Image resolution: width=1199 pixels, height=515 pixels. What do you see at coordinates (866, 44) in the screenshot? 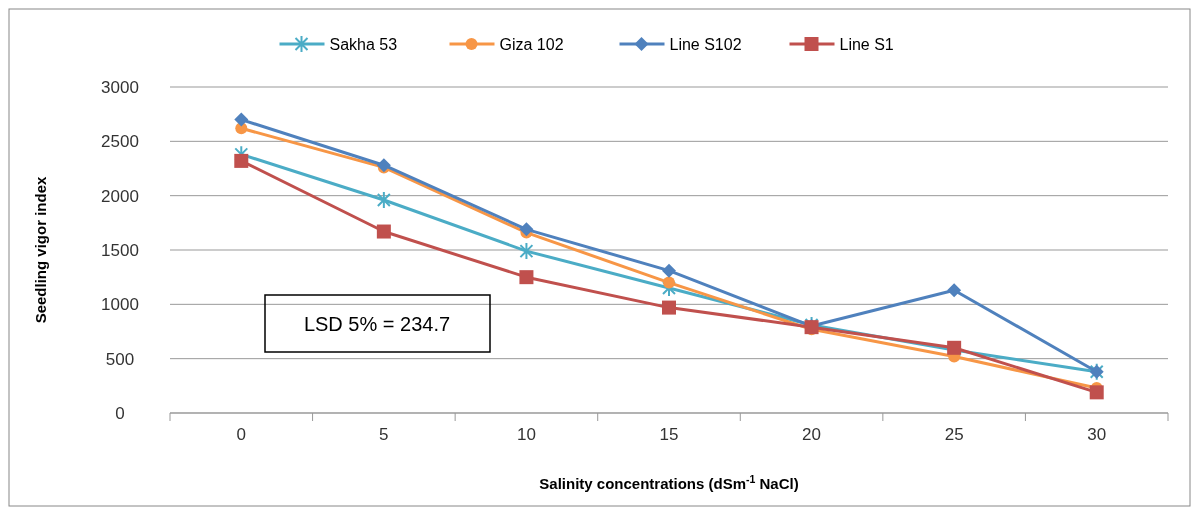
I see `legend-label: Line S1` at bounding box center [866, 44].